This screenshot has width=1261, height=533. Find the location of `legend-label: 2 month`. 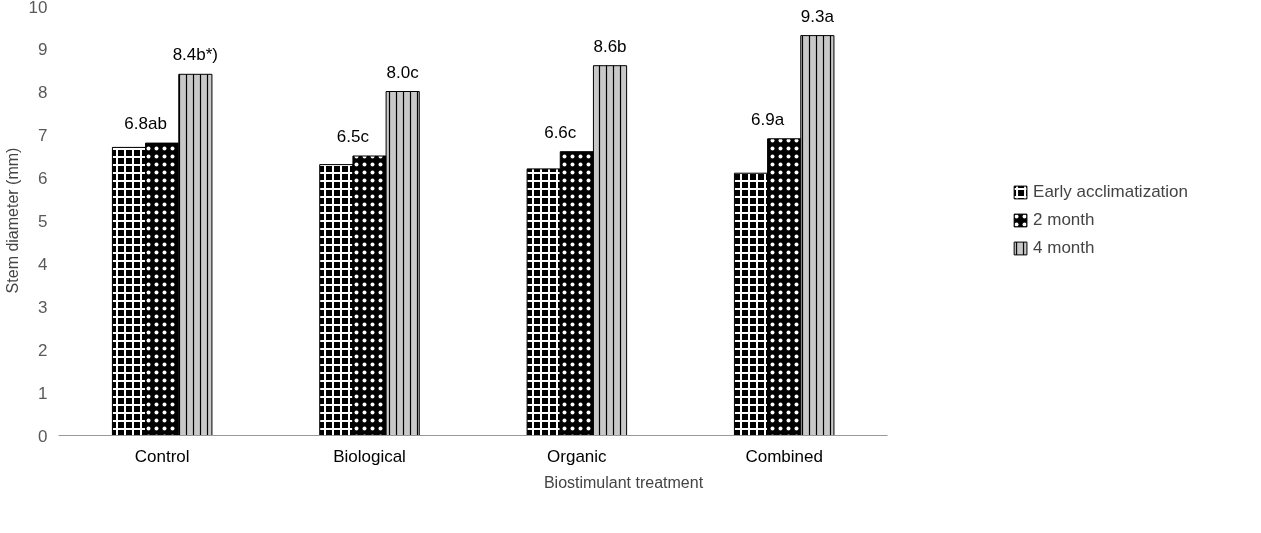

legend-label: 2 month is located at coordinates (1064, 220).